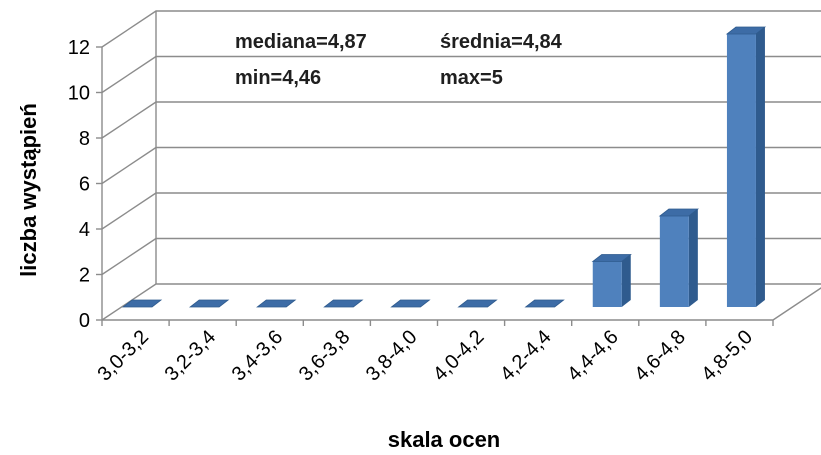  Describe the element at coordinates (727, 356) in the screenshot. I see `x-tick-label: 4,8-5,0` at that location.